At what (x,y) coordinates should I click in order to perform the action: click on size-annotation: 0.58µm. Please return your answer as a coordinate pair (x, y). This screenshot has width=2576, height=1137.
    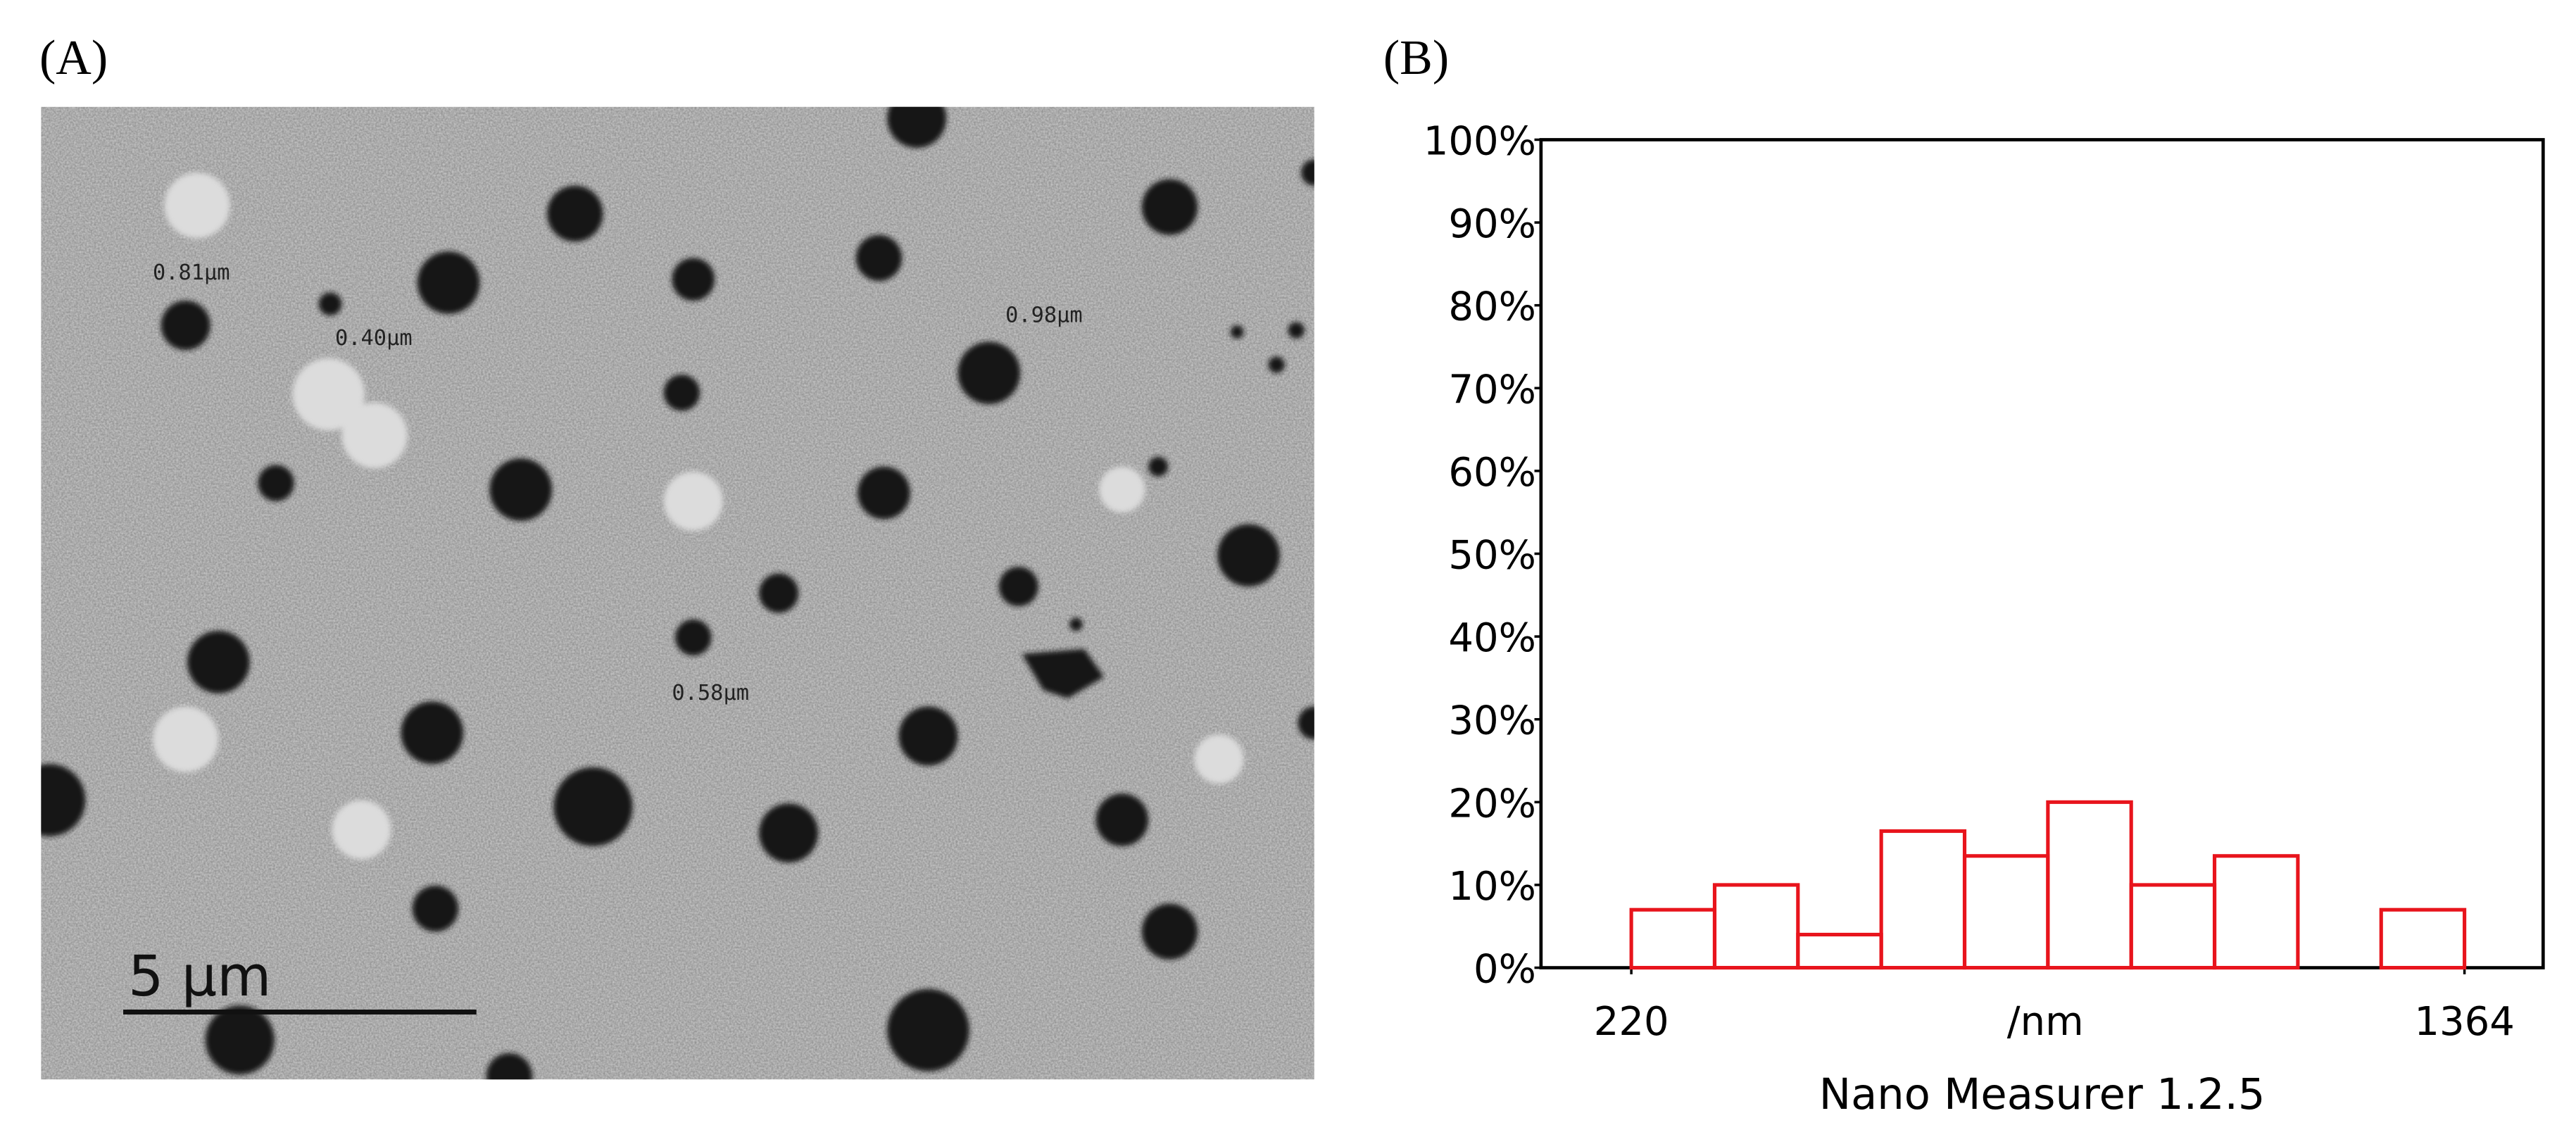
    Looking at the image, I should click on (710, 693).